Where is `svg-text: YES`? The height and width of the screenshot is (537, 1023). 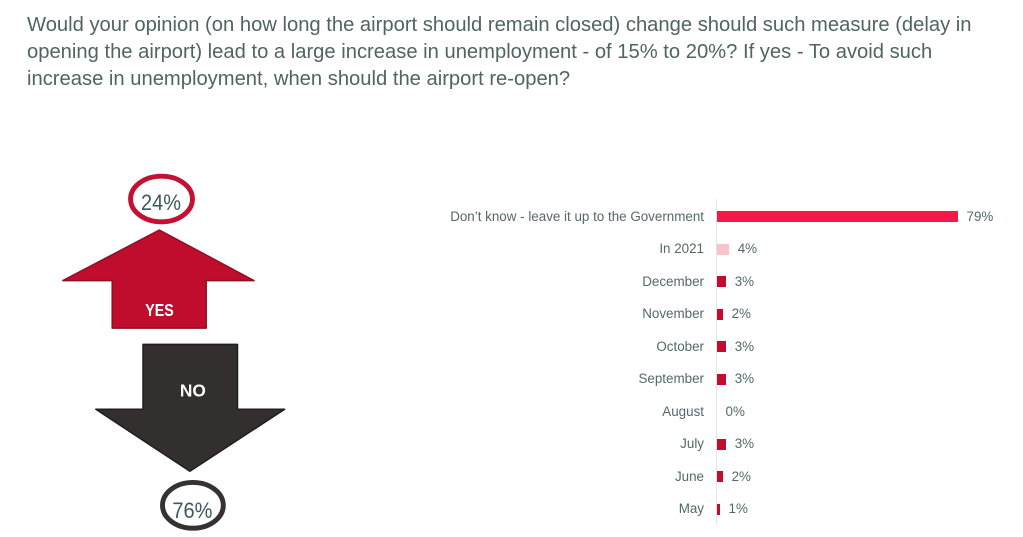
svg-text: YES is located at coordinates (159, 310).